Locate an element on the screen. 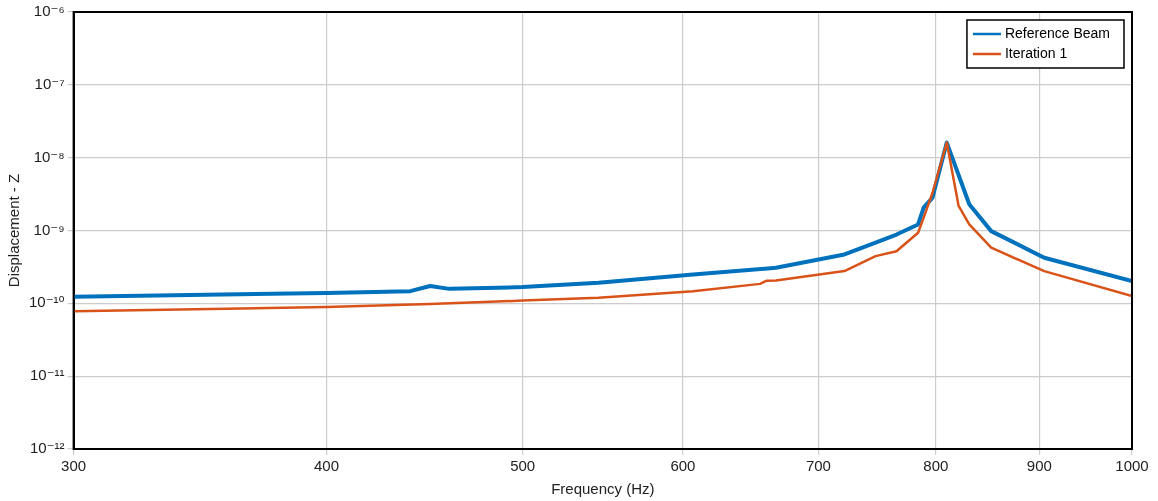  x-tick-label: 500 is located at coordinates (523, 466).